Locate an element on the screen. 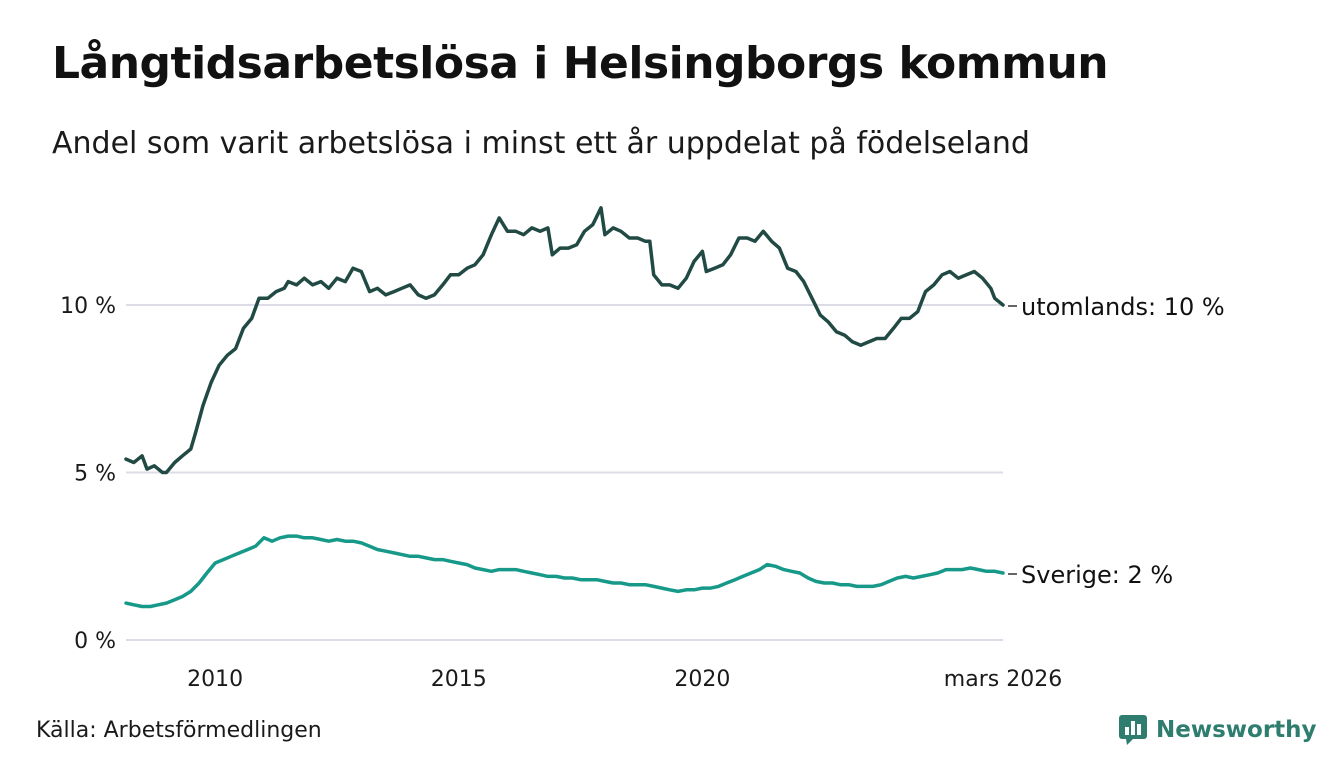  brand-logo: Newsworthy is located at coordinates (1217, 730).